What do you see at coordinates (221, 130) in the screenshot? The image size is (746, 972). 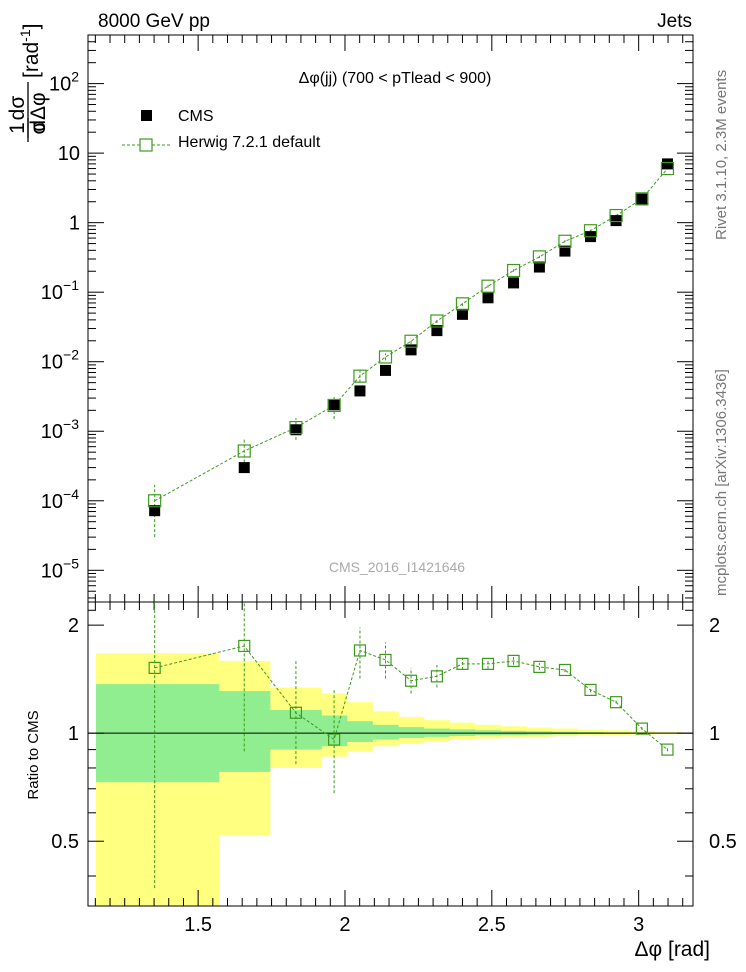 I see `legend: CMS Herwig 7.2.1 default` at bounding box center [221, 130].